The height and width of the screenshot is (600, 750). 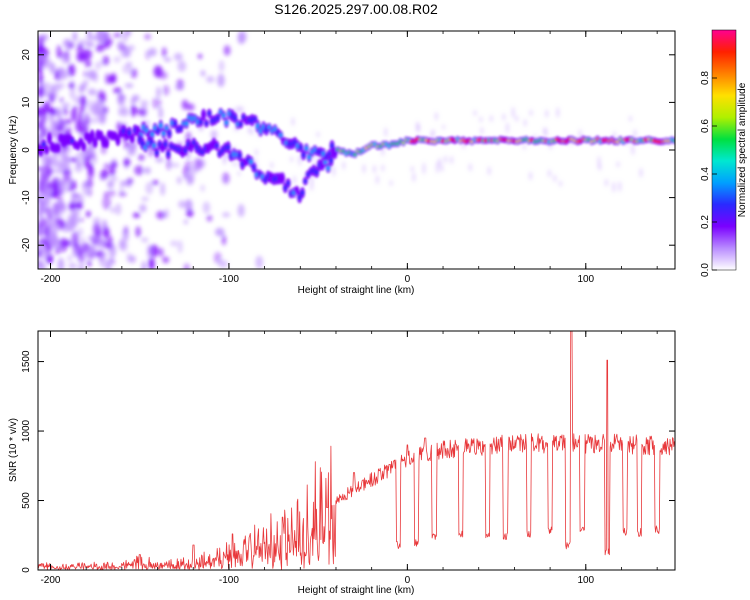 What do you see at coordinates (50, 279) in the screenshot?
I see `heatmap-x-tick-label: -200` at bounding box center [50, 279].